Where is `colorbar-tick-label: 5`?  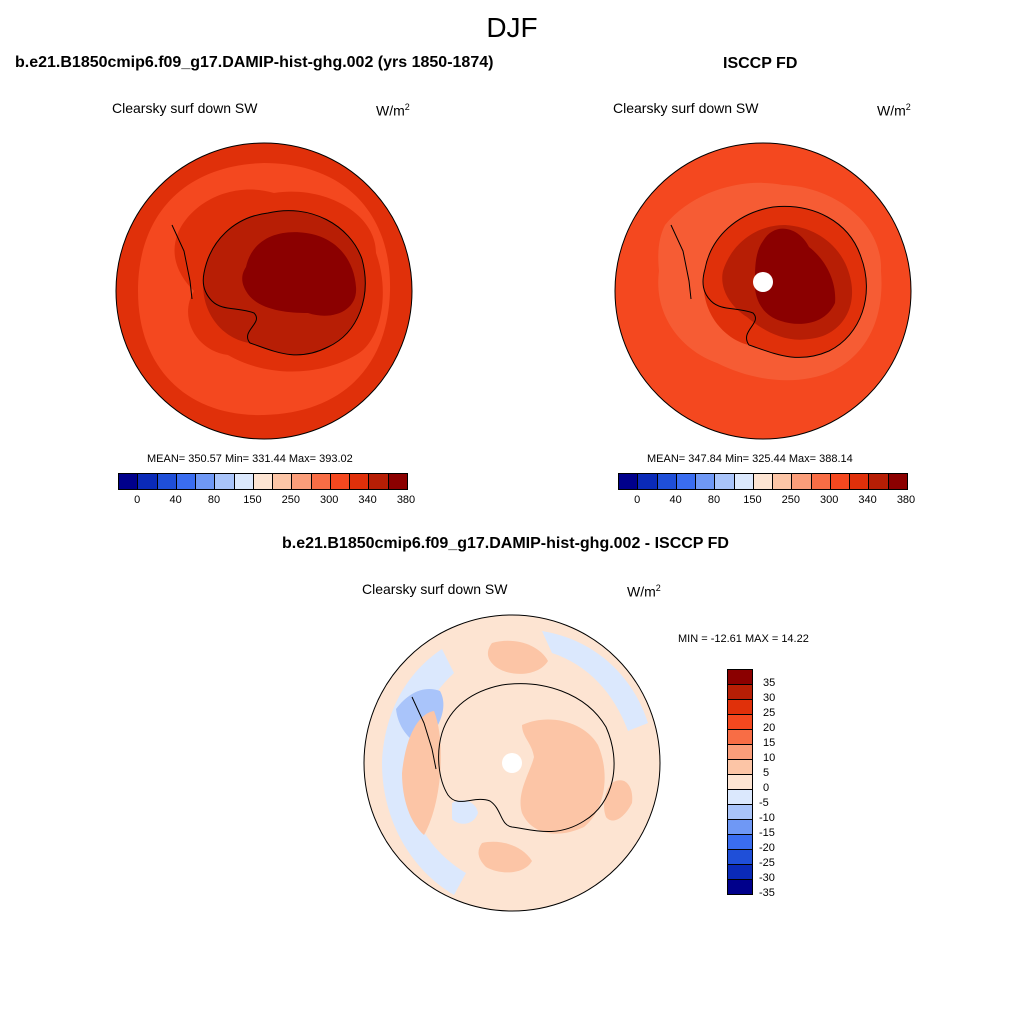 colorbar-tick-label: 5 is located at coordinates (766, 773).